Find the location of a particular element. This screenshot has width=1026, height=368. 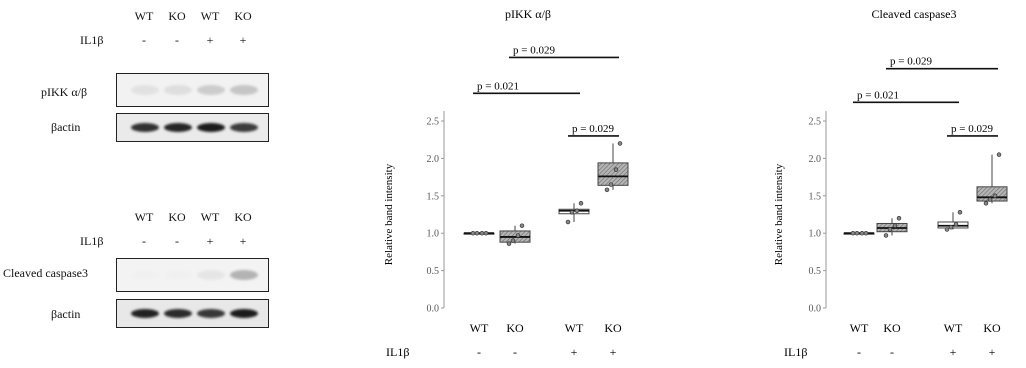

blot-strip-caspase3 is located at coordinates (192, 275).